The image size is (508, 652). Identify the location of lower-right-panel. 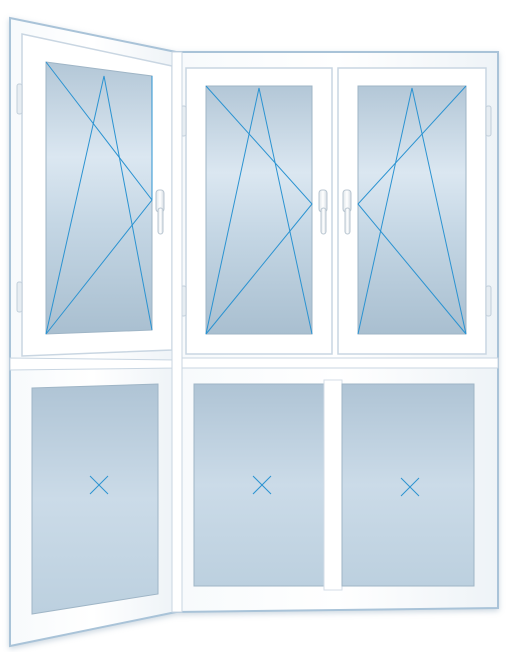
(408, 485).